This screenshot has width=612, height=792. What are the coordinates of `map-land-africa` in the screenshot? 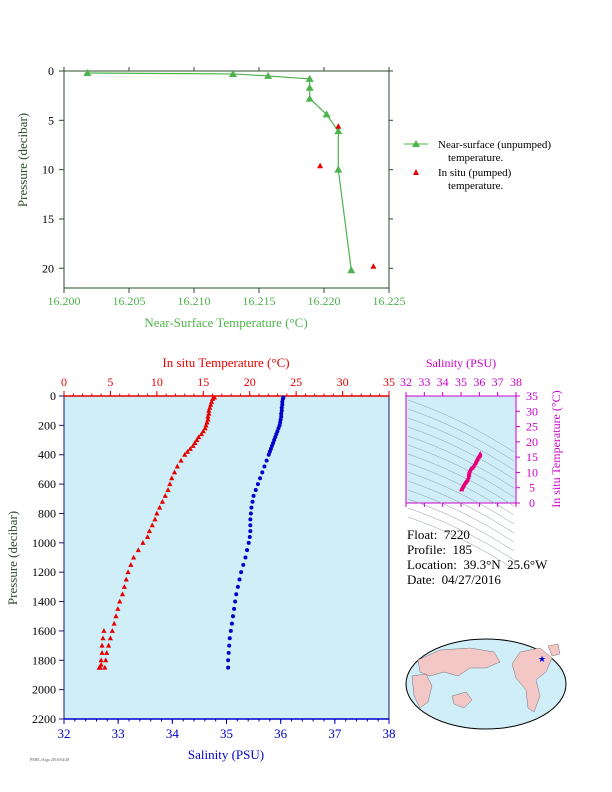 It's located at (422, 691).